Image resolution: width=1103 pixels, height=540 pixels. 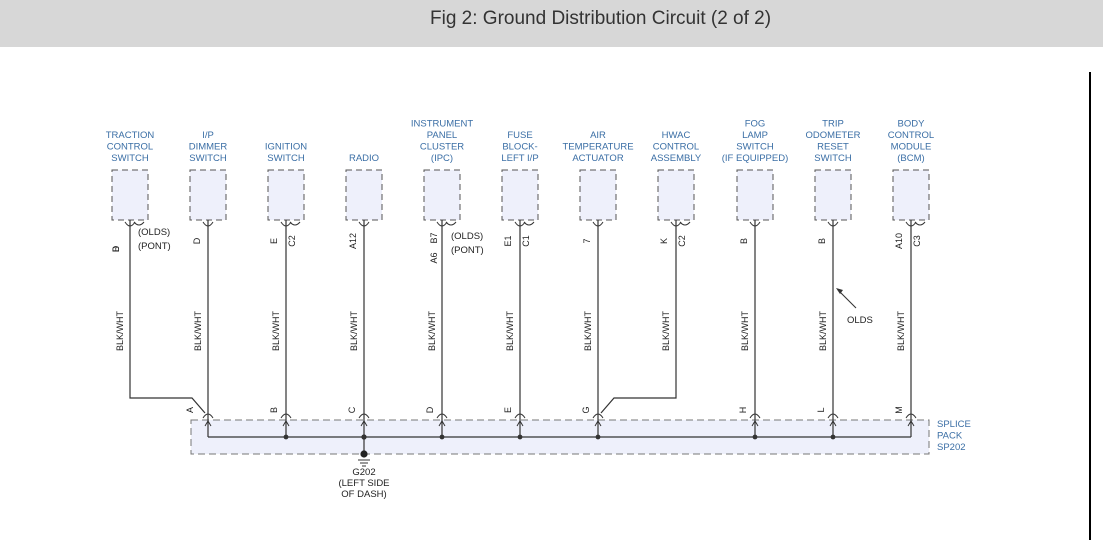 I want to click on ignition-switch-bus-node, so click(x=286, y=437).